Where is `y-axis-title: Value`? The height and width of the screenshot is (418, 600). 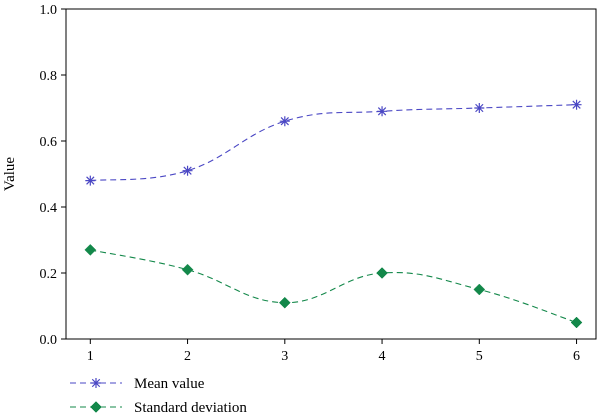
y-axis-title: Value is located at coordinates (10, 174).